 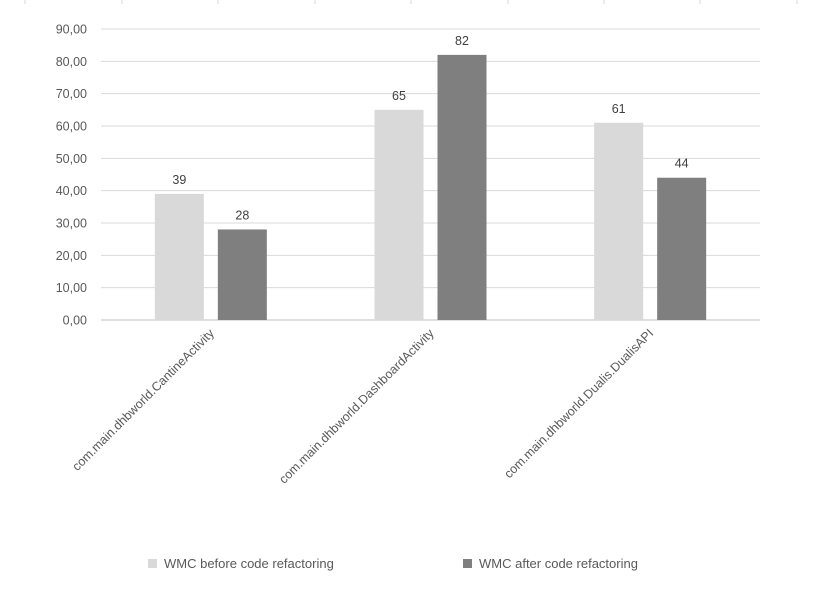 I want to click on legend-label-before: WMC before code refactoring, so click(x=249, y=563).